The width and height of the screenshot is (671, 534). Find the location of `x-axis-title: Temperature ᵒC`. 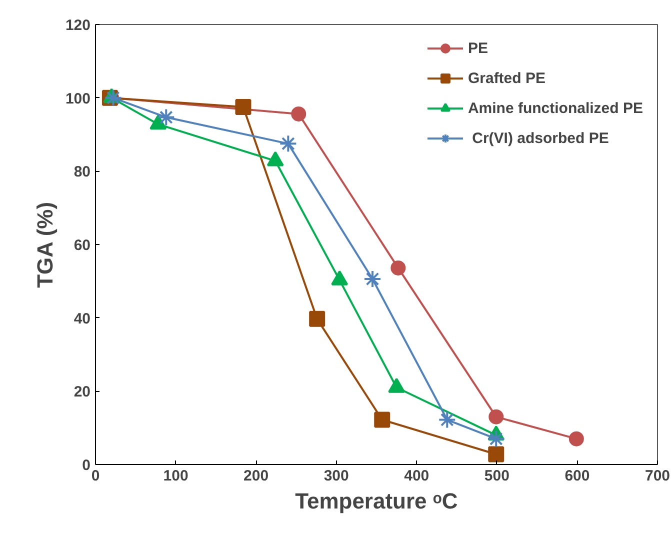

x-axis-title: Temperature ᵒC is located at coordinates (376, 501).